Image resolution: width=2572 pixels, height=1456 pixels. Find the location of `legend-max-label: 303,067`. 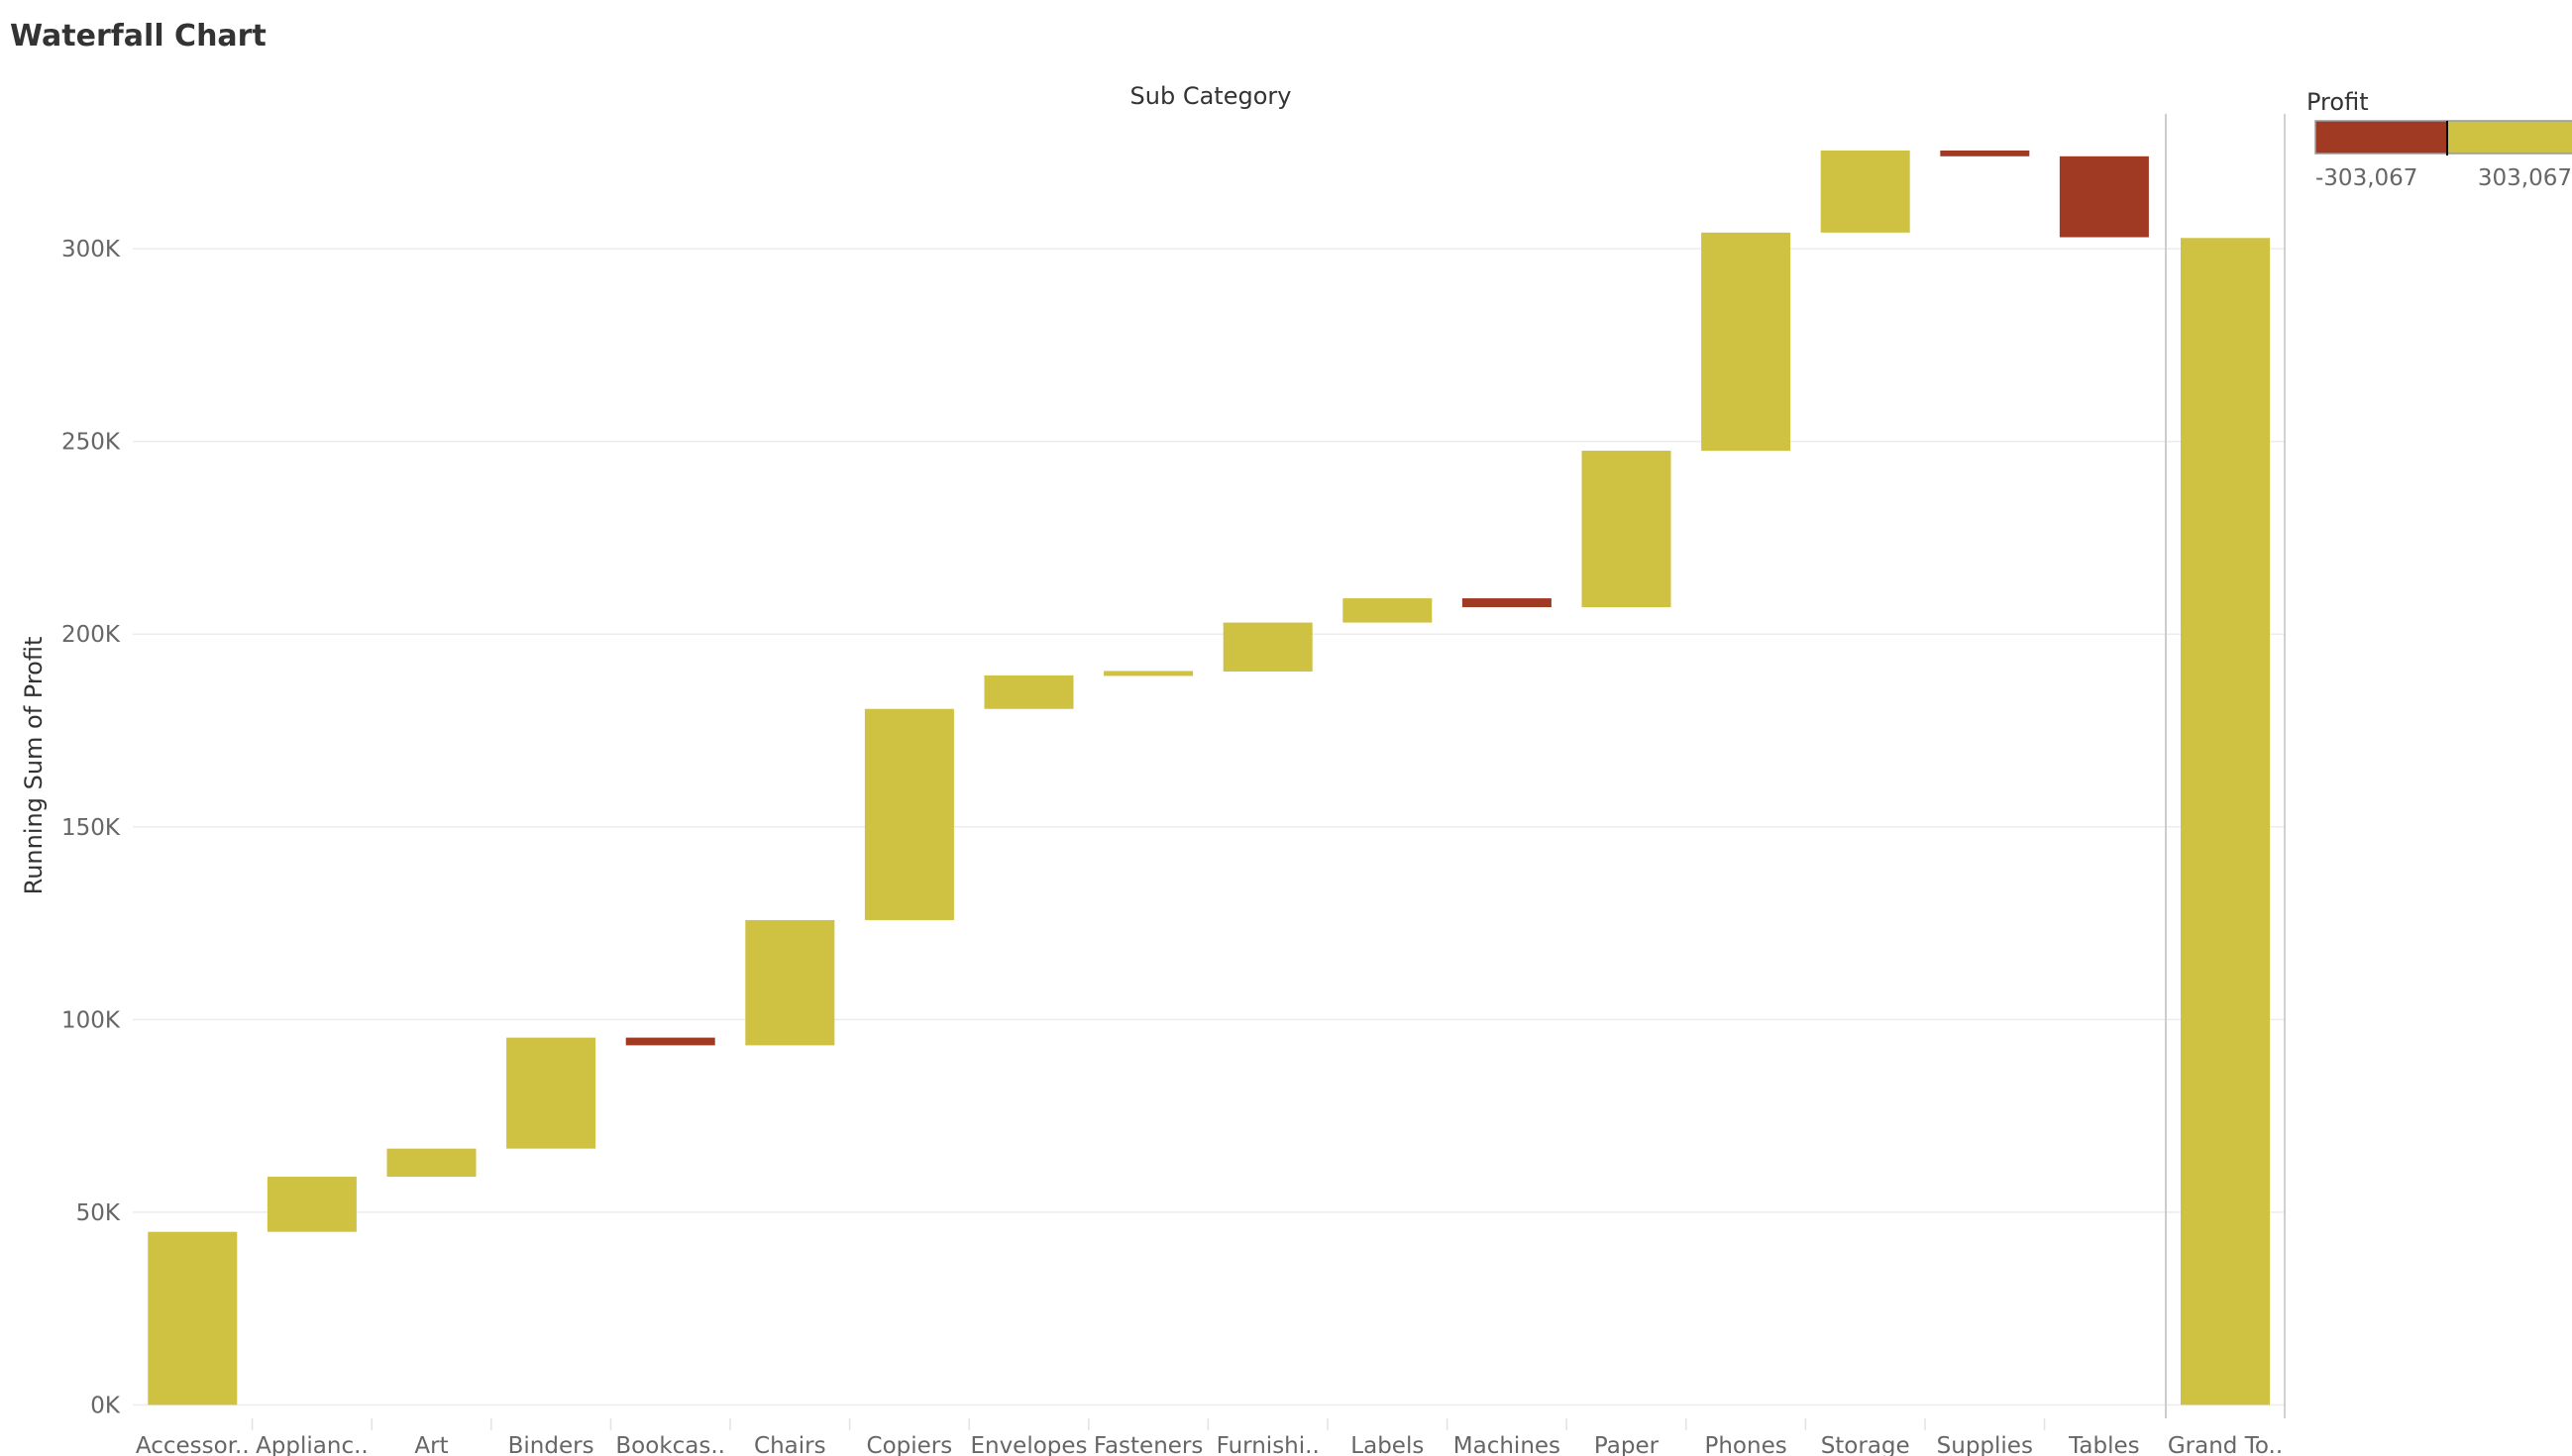

legend-max-label: 303,067 is located at coordinates (2525, 178).